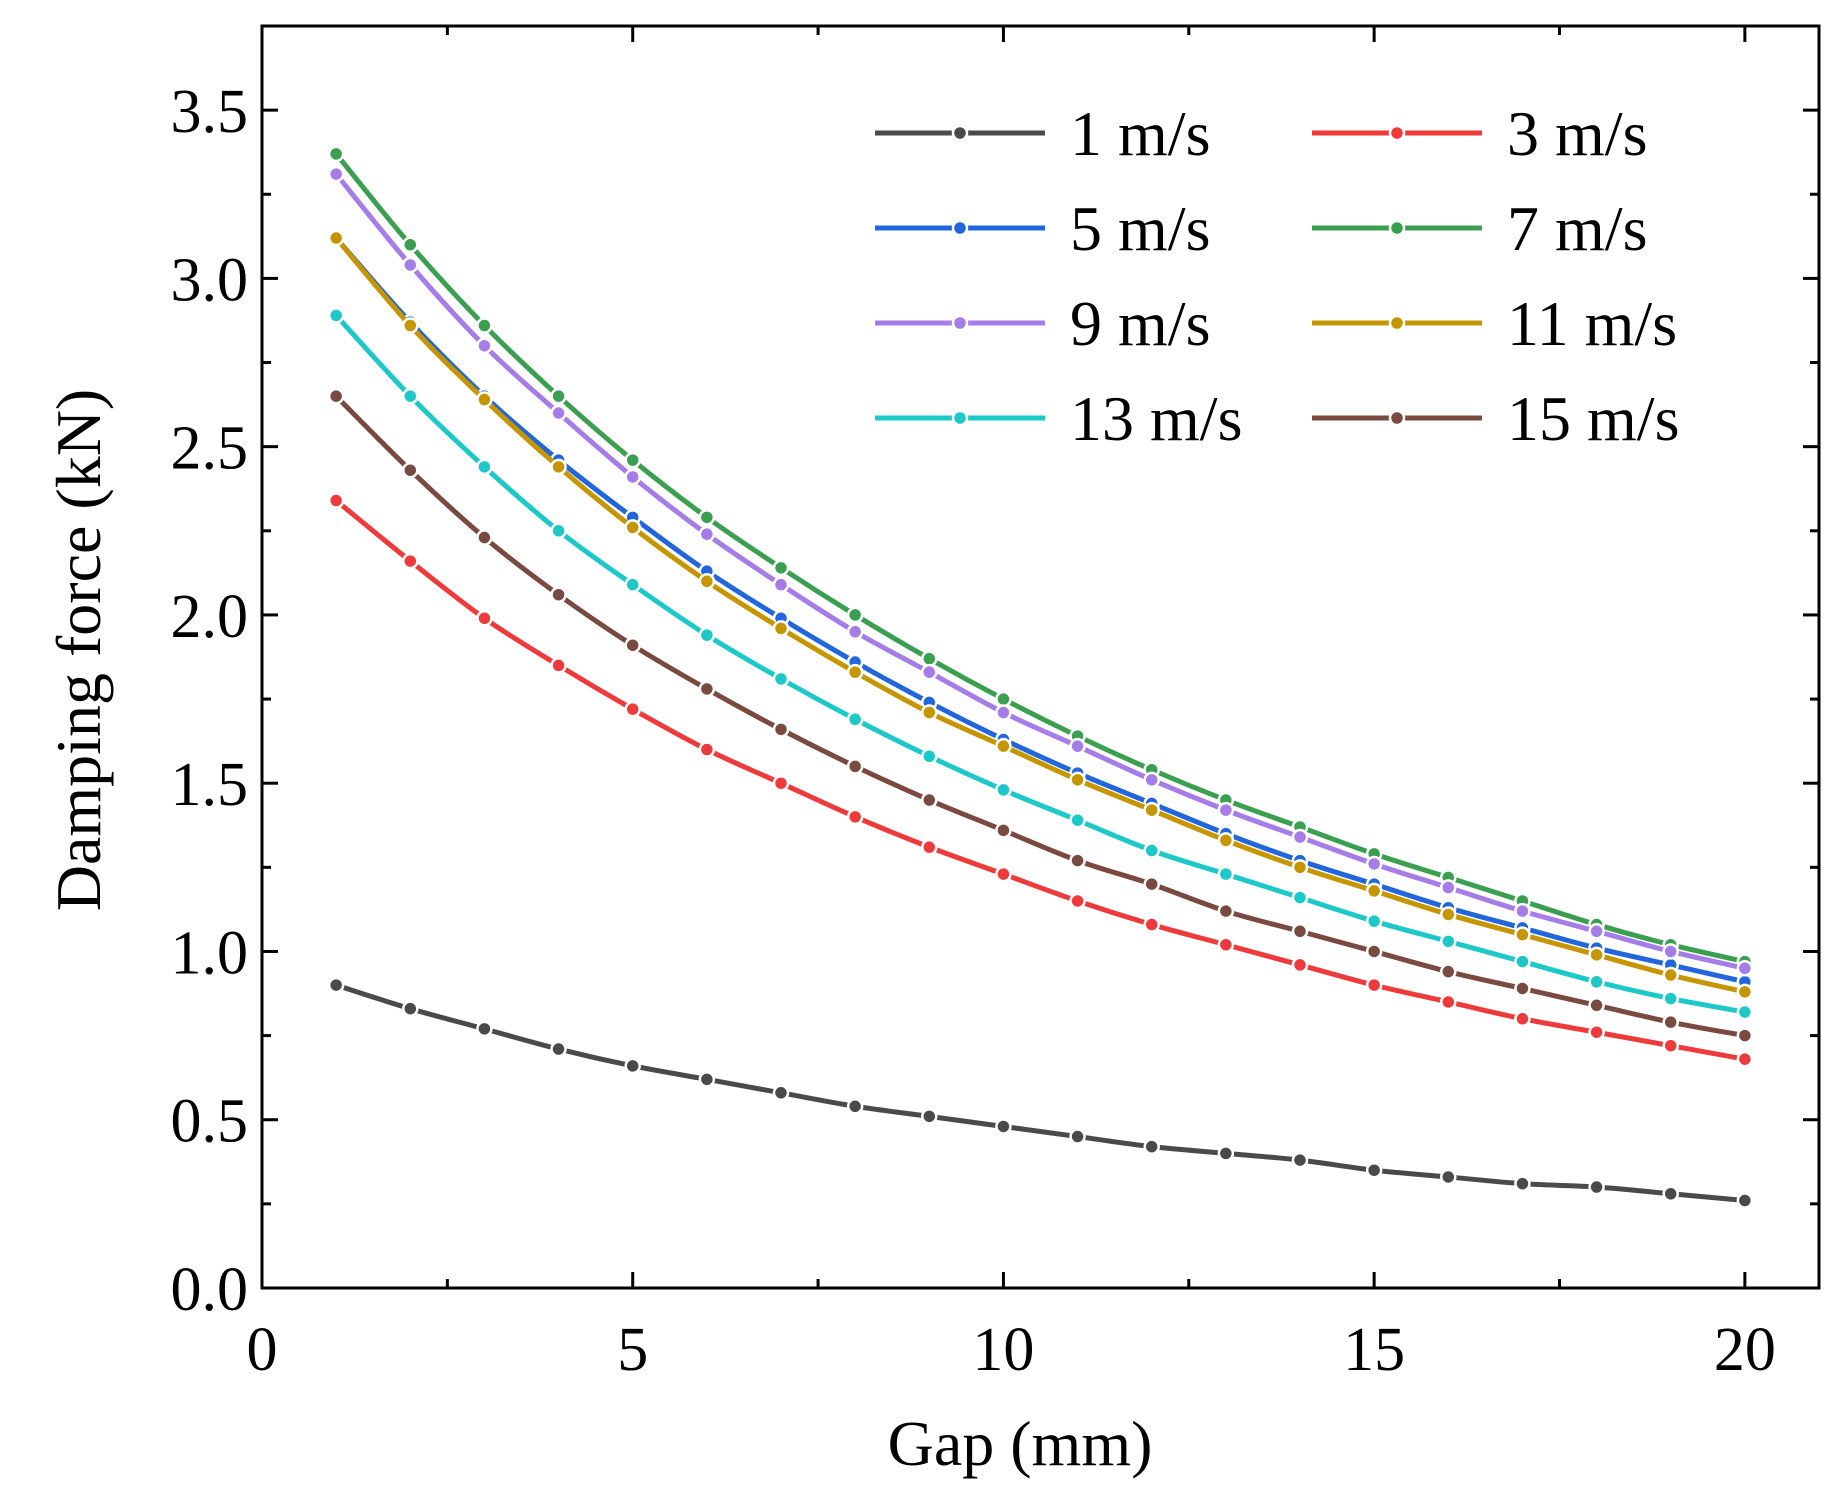 This screenshot has width=1840, height=1495. I want to click on y-tick-label: 2.0, so click(210, 617).